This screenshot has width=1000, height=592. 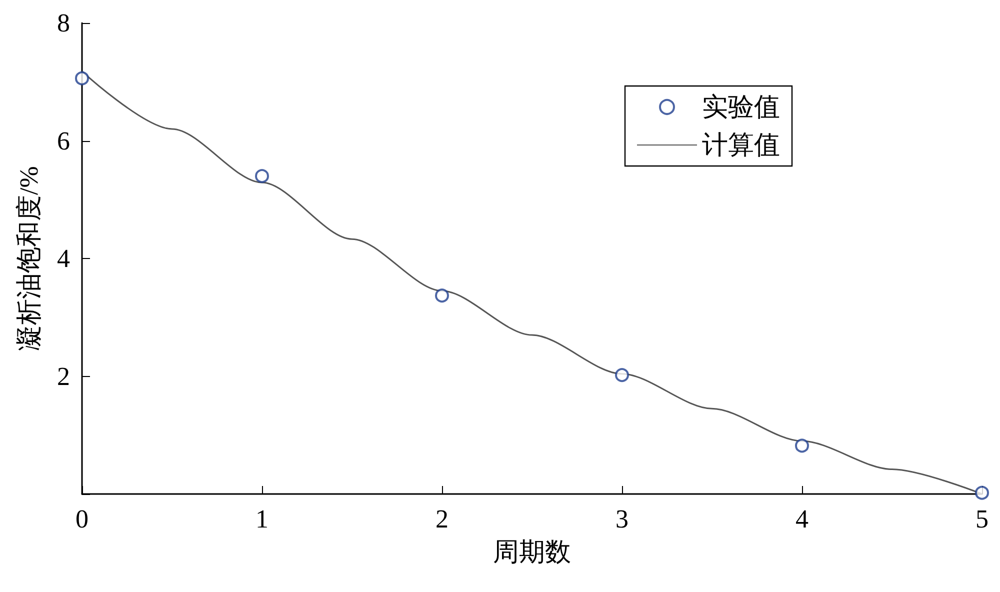 What do you see at coordinates (741, 145) in the screenshot?
I see `legend-label: 计算值` at bounding box center [741, 145].